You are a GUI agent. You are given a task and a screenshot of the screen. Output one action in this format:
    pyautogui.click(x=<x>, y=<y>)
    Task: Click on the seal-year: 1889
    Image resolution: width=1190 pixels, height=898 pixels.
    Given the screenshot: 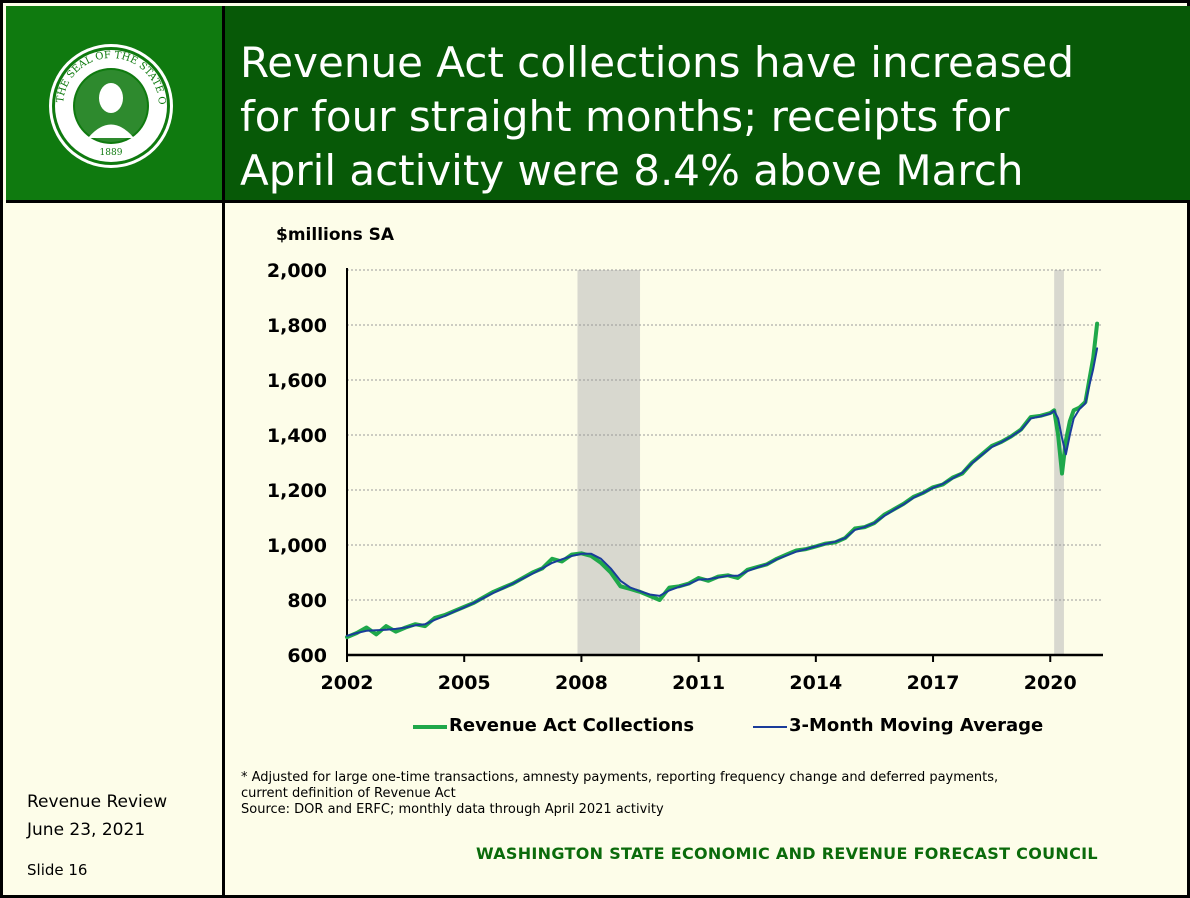 What is the action you would take?
    pyautogui.click(x=111, y=153)
    